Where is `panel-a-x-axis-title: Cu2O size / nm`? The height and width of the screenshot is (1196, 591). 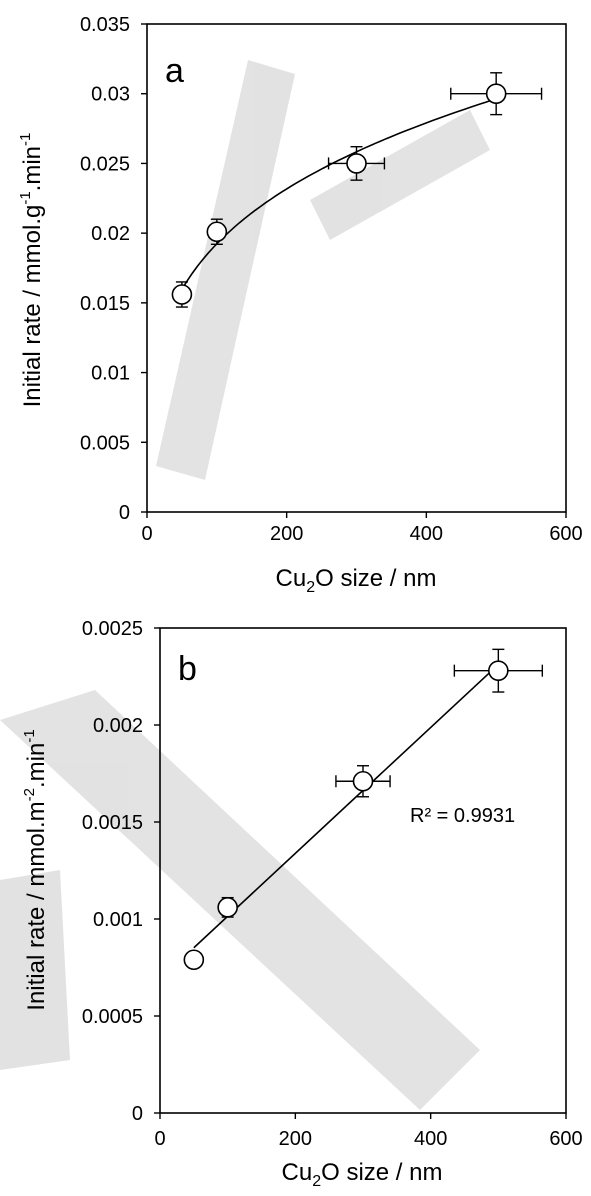 panel-a-x-axis-title: Cu2O size / nm is located at coordinates (356, 580).